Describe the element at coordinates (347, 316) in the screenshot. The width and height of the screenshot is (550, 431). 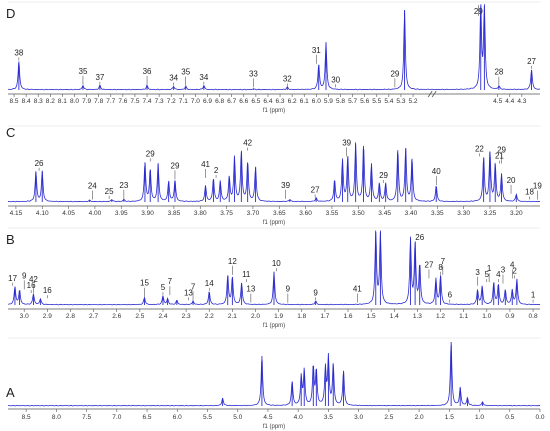
I see `tick-label: 1.6` at that location.